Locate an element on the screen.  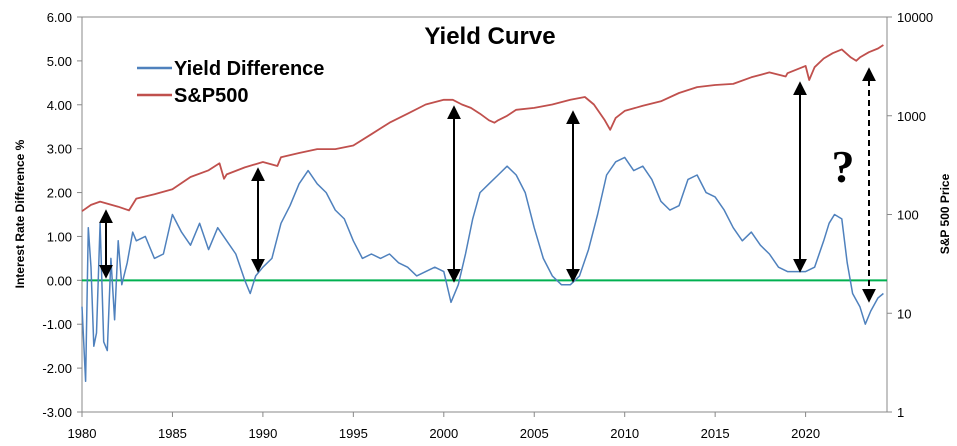
left-tick-label: 2.00 is located at coordinates (59, 193).